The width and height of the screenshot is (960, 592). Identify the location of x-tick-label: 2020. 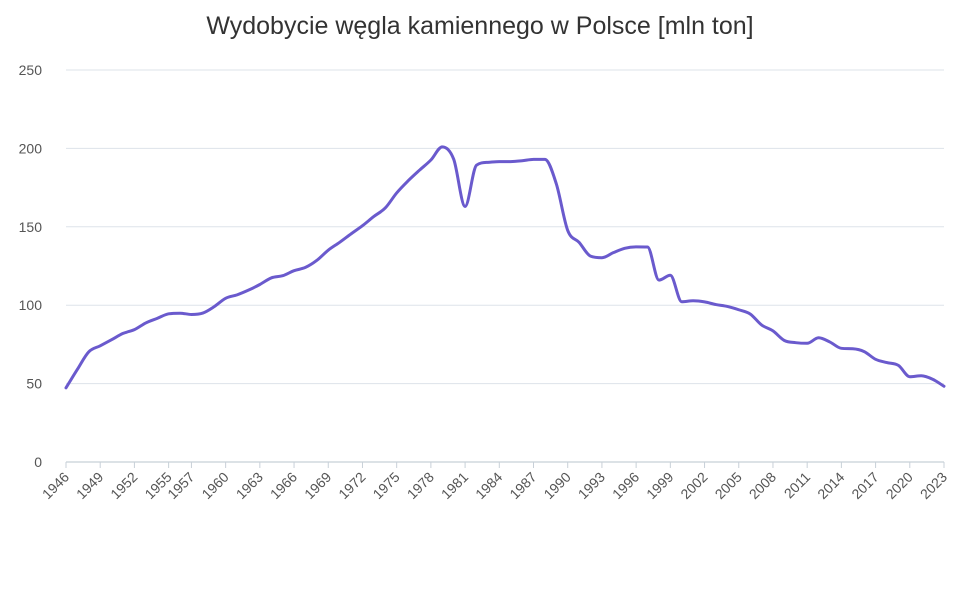
(899, 485).